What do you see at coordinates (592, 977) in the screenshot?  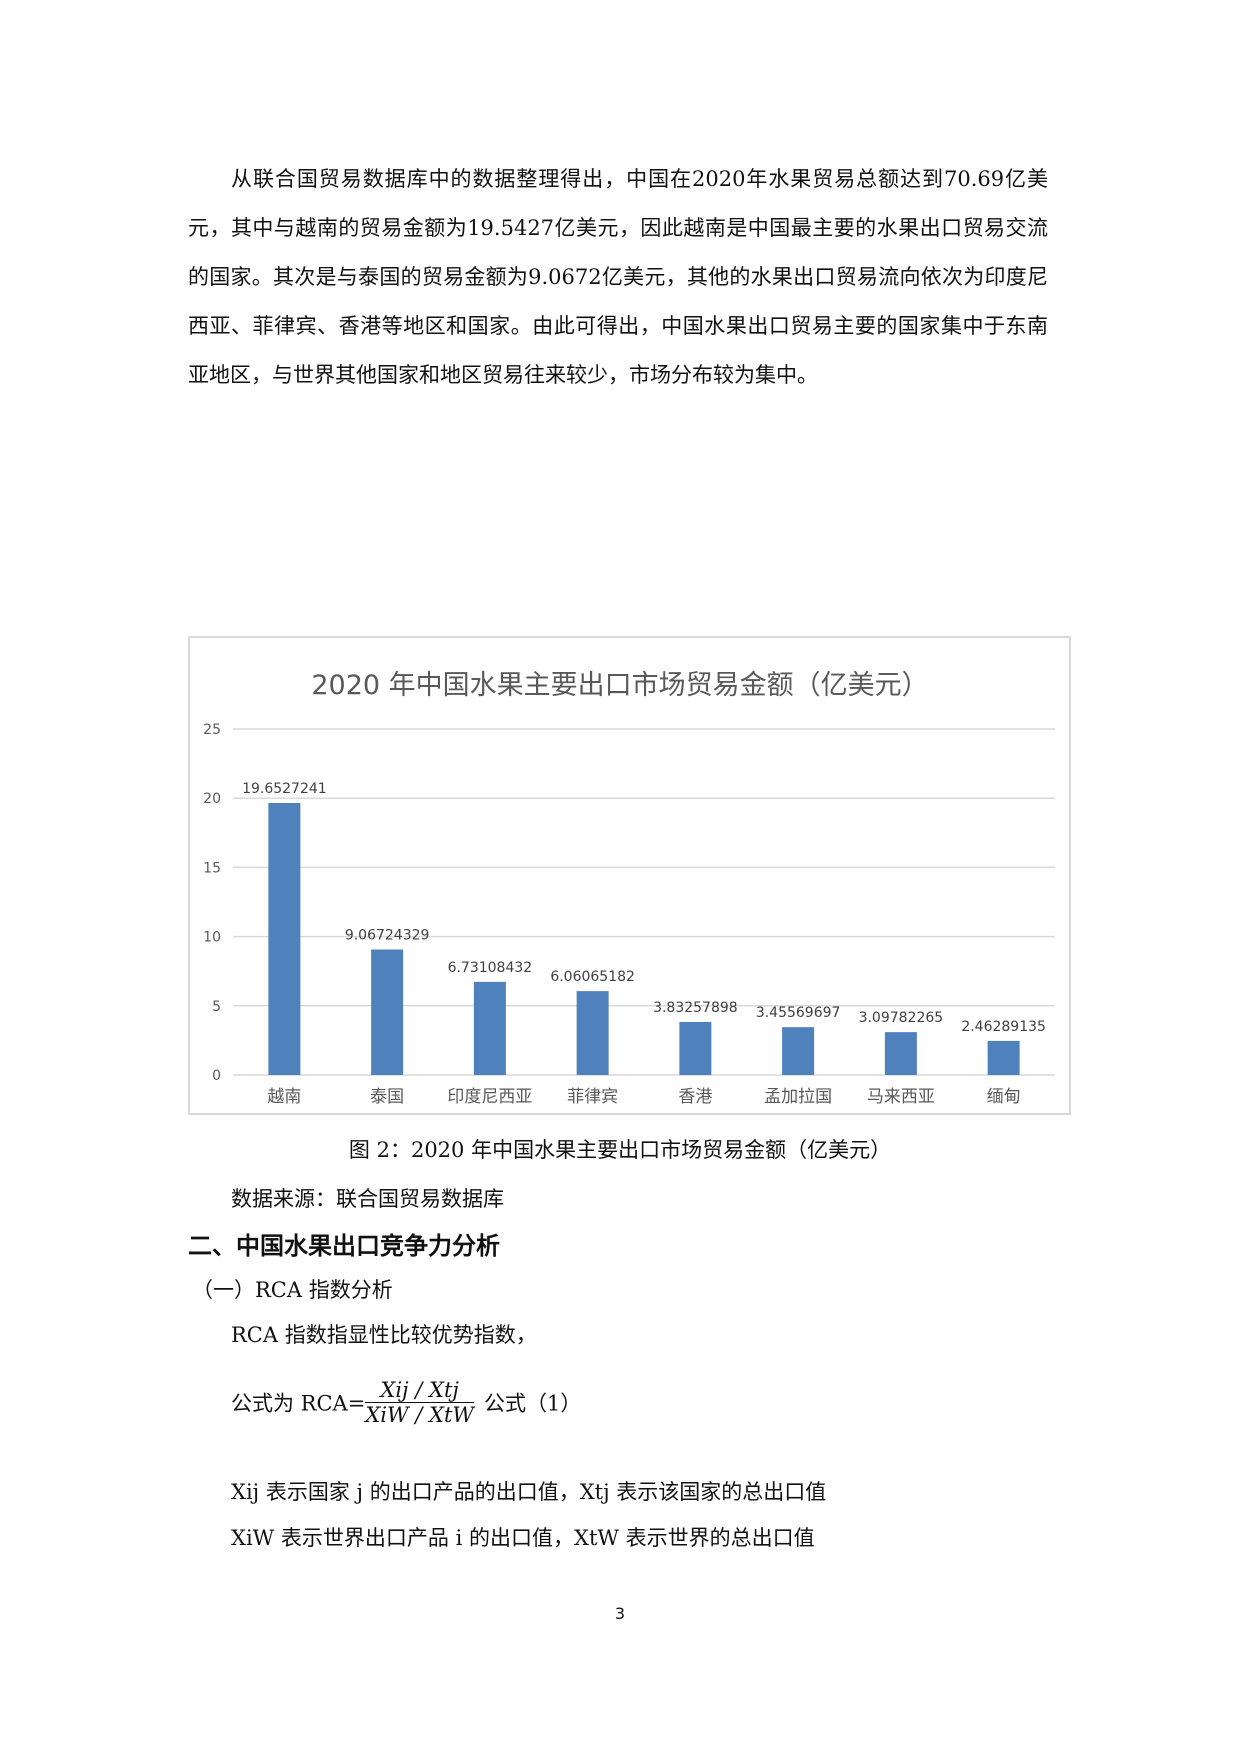 I see `data-label: 6.06065182` at bounding box center [592, 977].